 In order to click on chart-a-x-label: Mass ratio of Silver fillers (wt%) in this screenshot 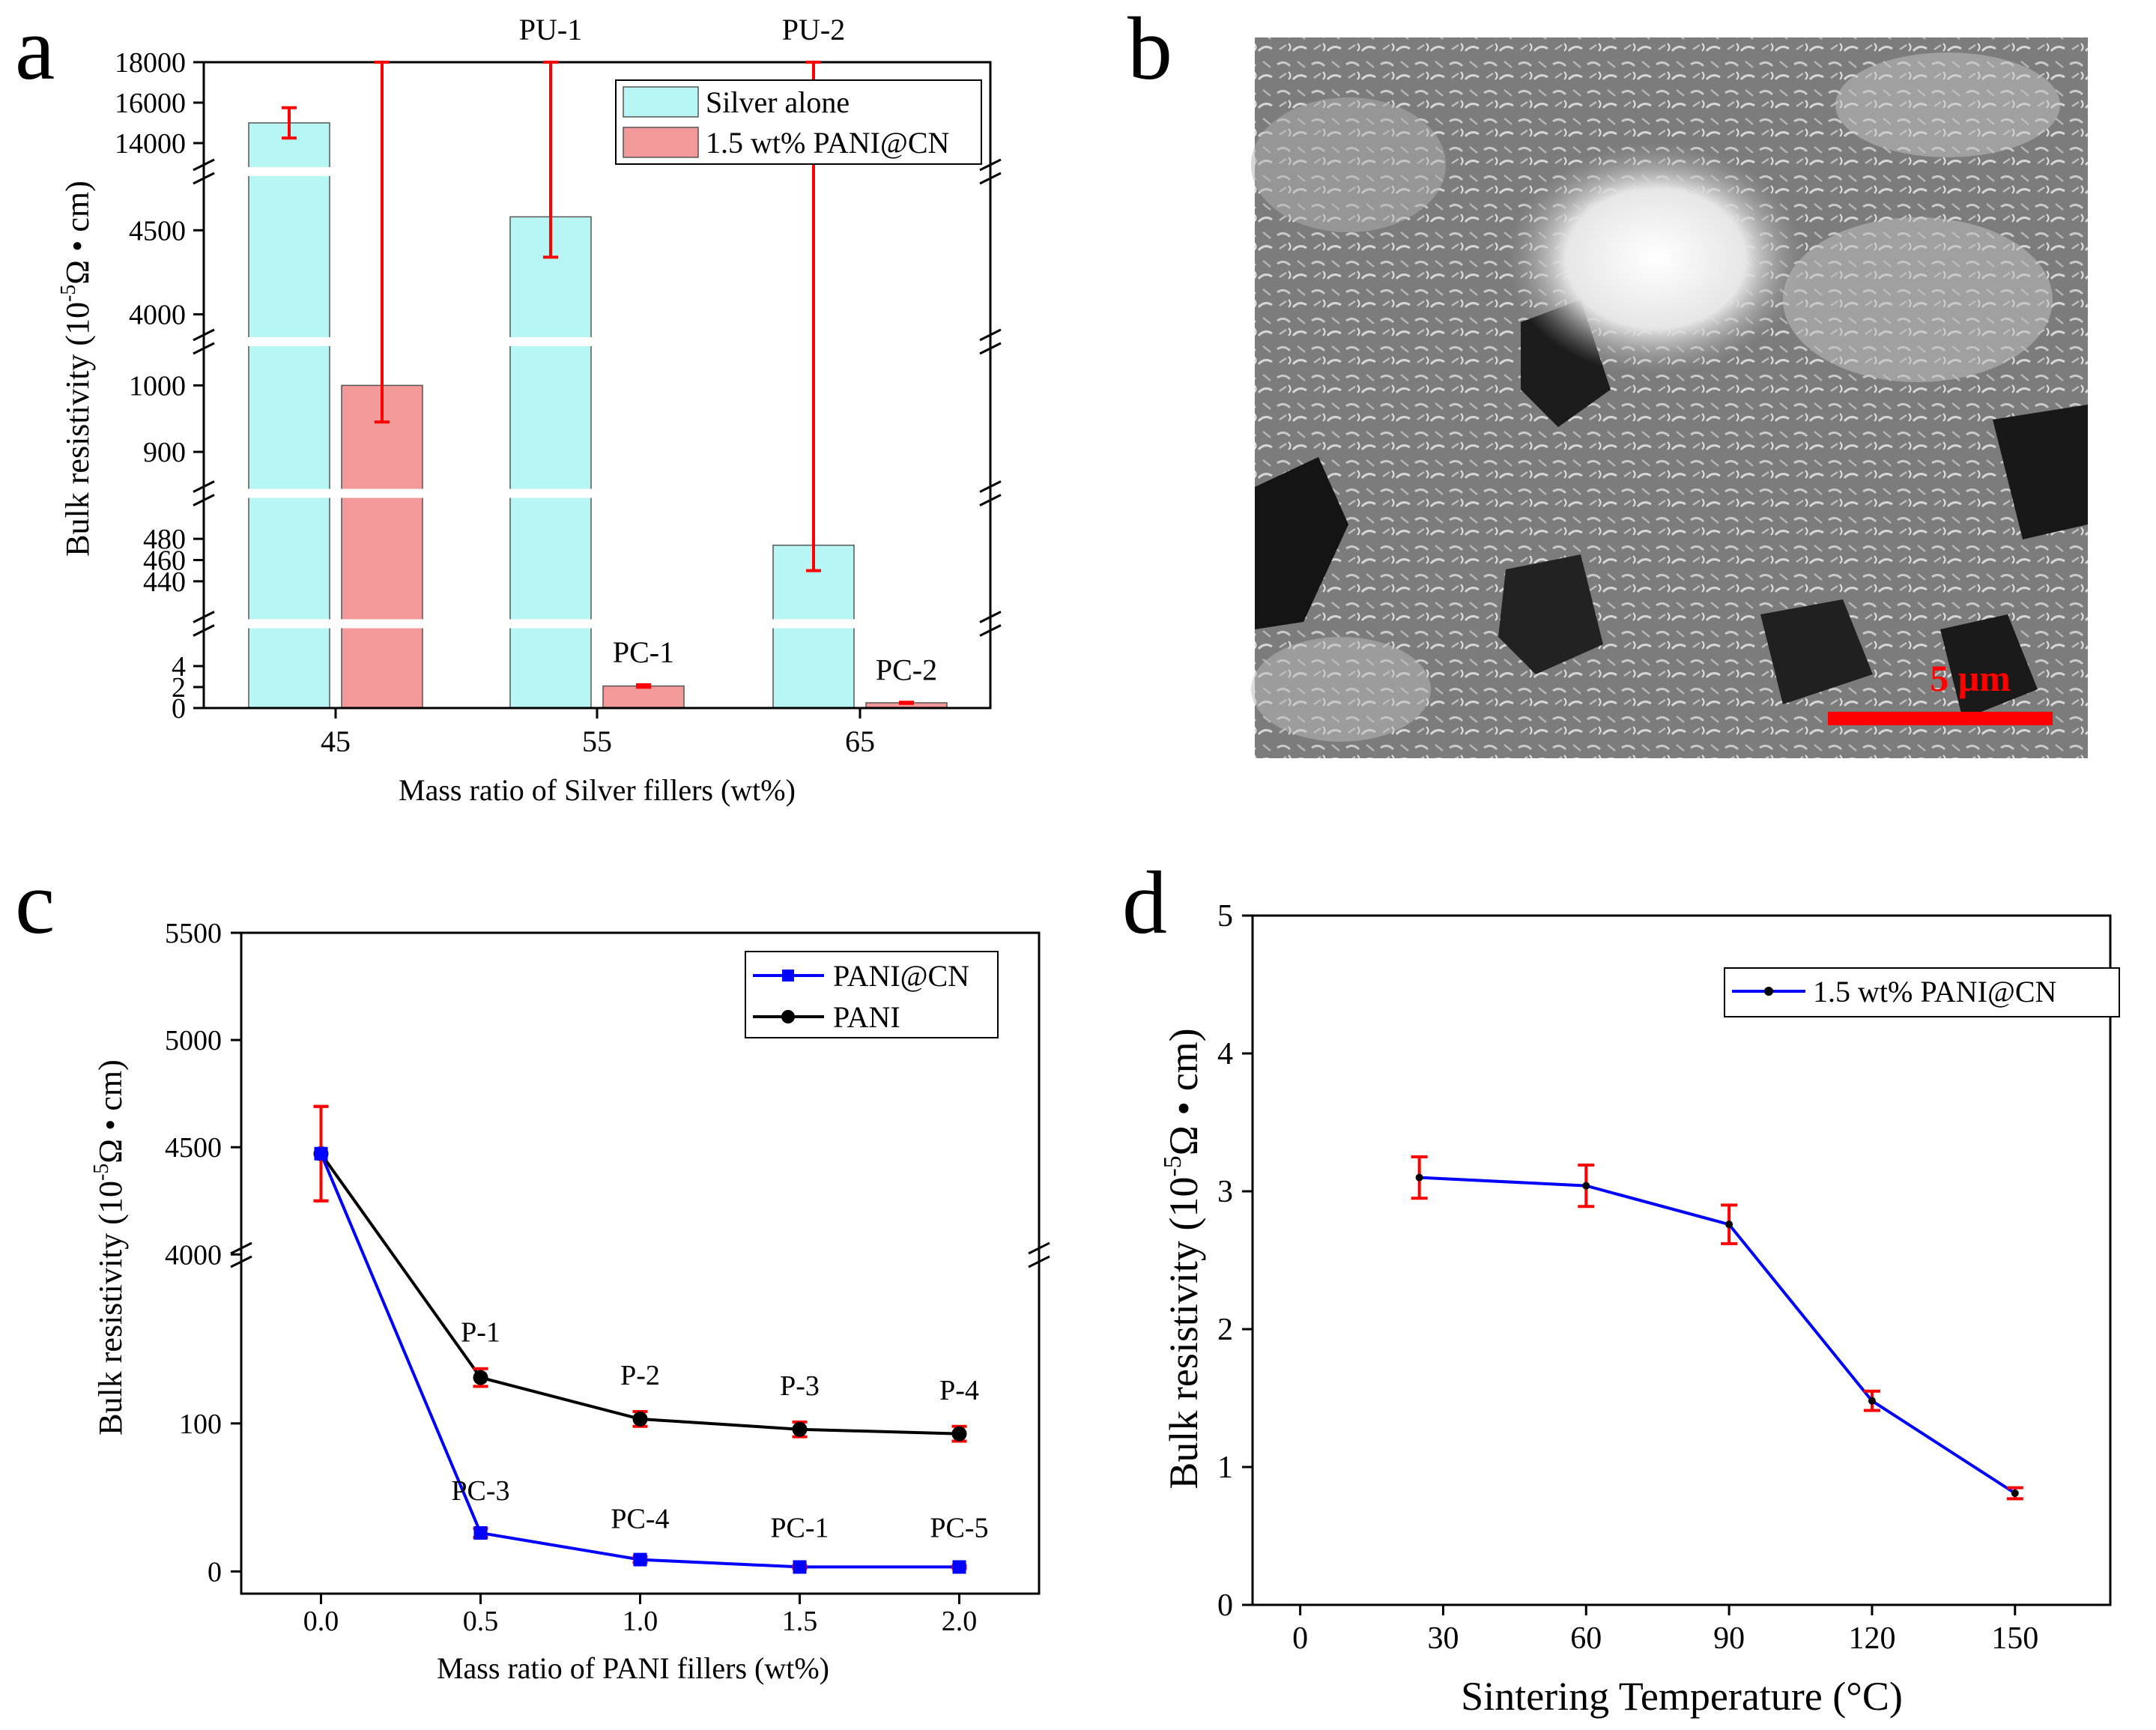, I will do `click(597, 790)`.